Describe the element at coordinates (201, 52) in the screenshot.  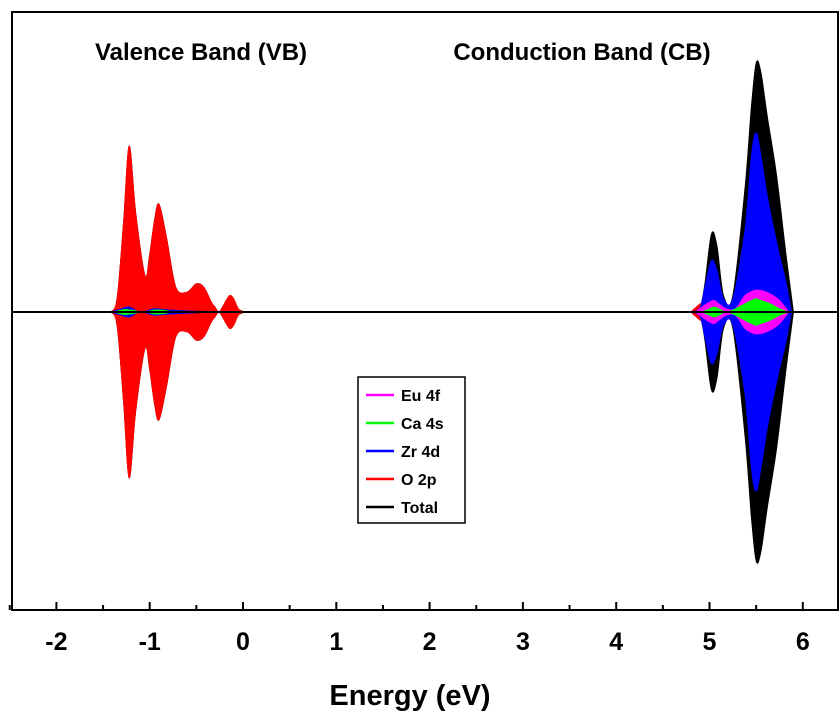
I see `valence-band-label: Valence Band (VB)` at that location.